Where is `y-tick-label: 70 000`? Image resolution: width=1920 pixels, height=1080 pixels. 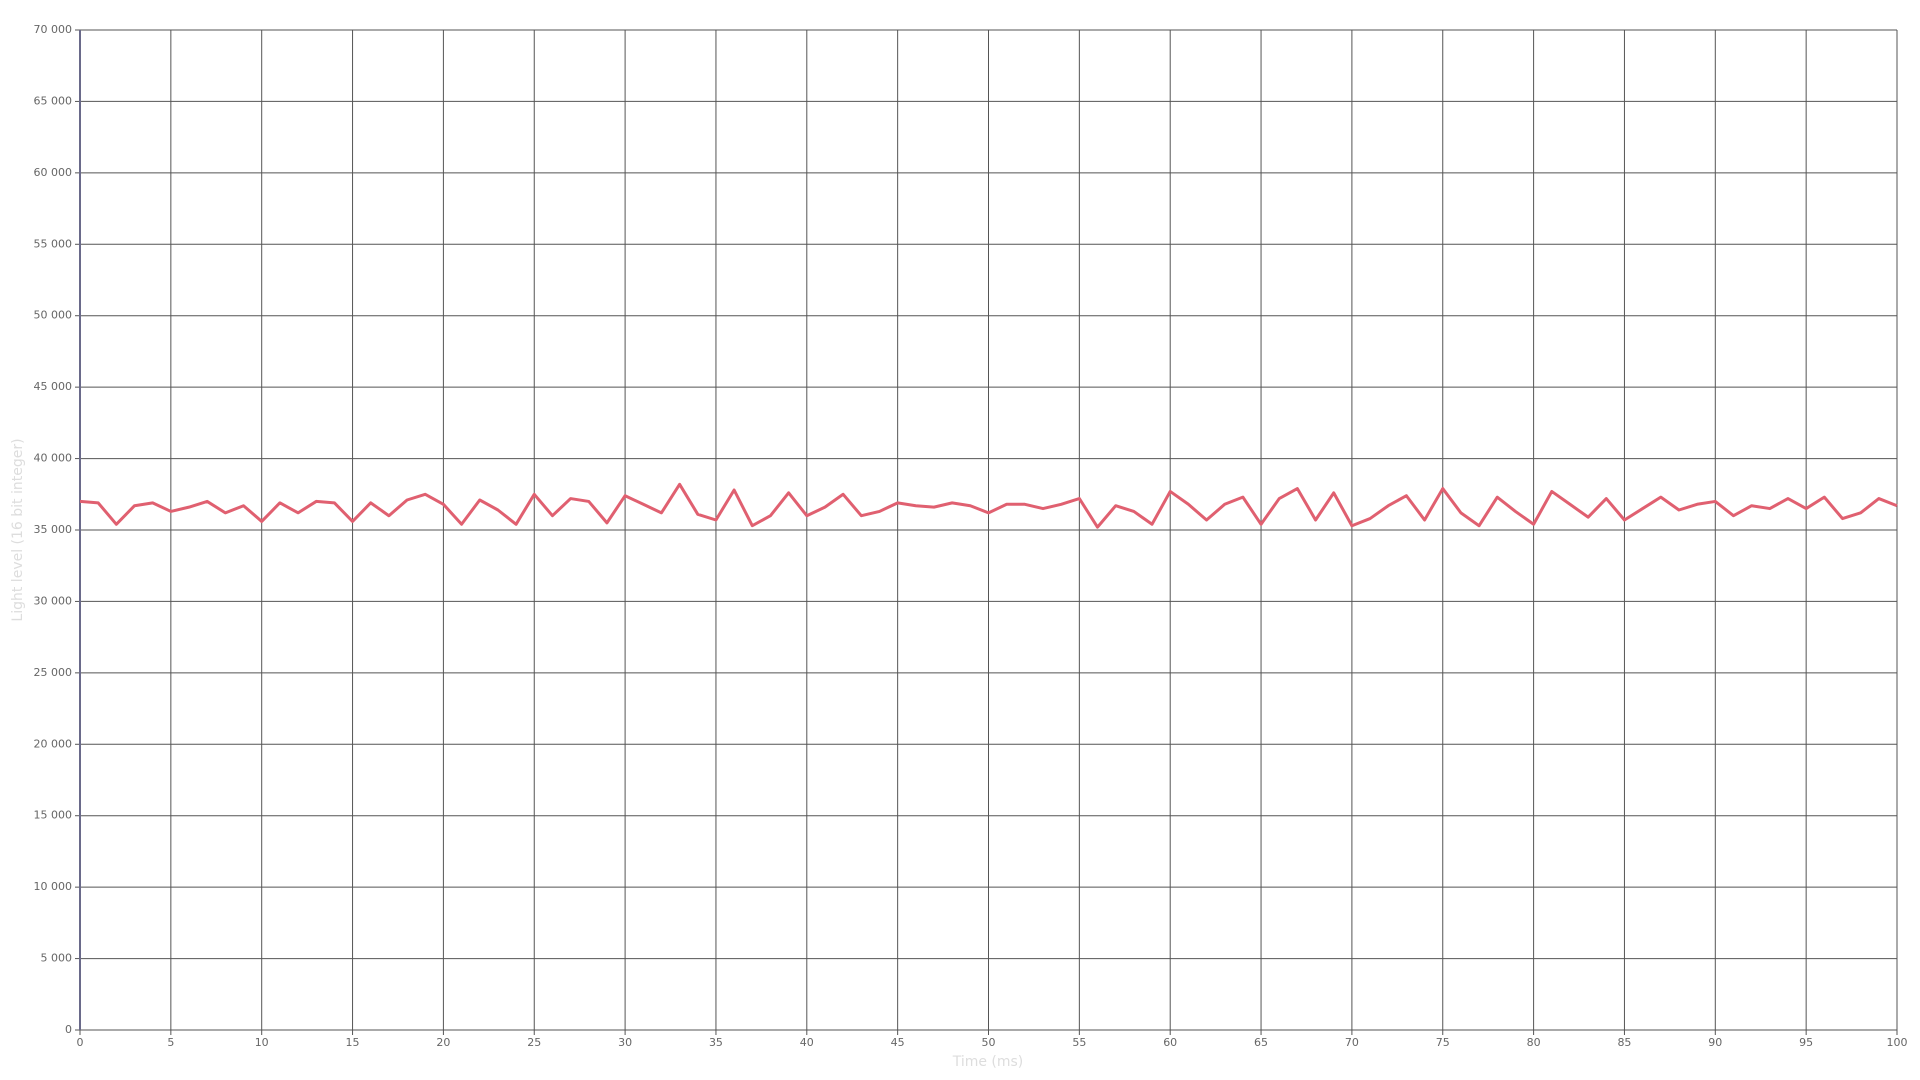 y-tick-label: 70 000 is located at coordinates (53, 29).